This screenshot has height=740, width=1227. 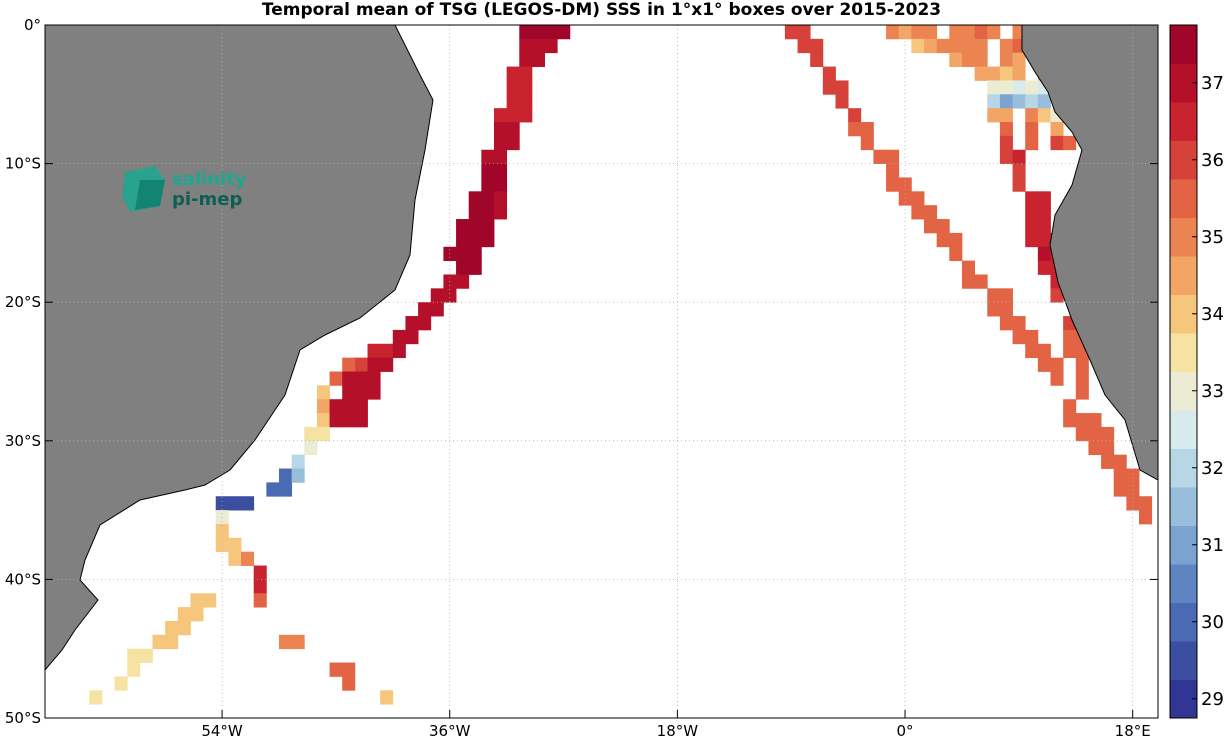 What do you see at coordinates (23, 164) in the screenshot?
I see `lat-tick-label: 10°S` at bounding box center [23, 164].